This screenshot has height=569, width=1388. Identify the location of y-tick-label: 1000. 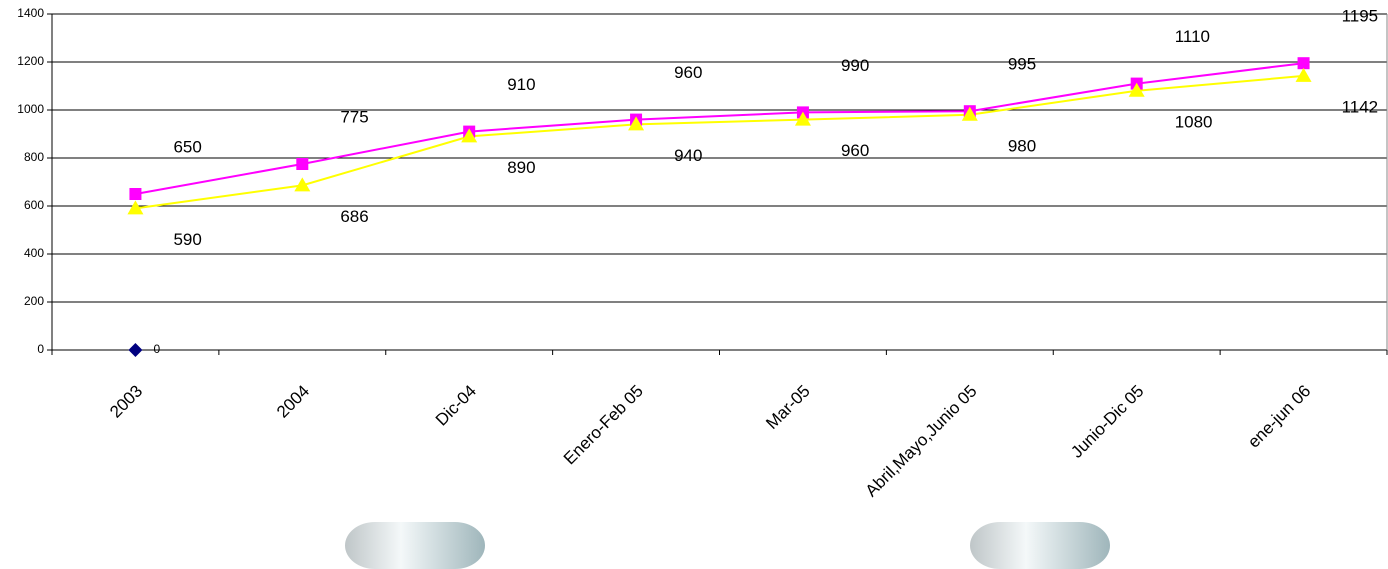
(30, 109).